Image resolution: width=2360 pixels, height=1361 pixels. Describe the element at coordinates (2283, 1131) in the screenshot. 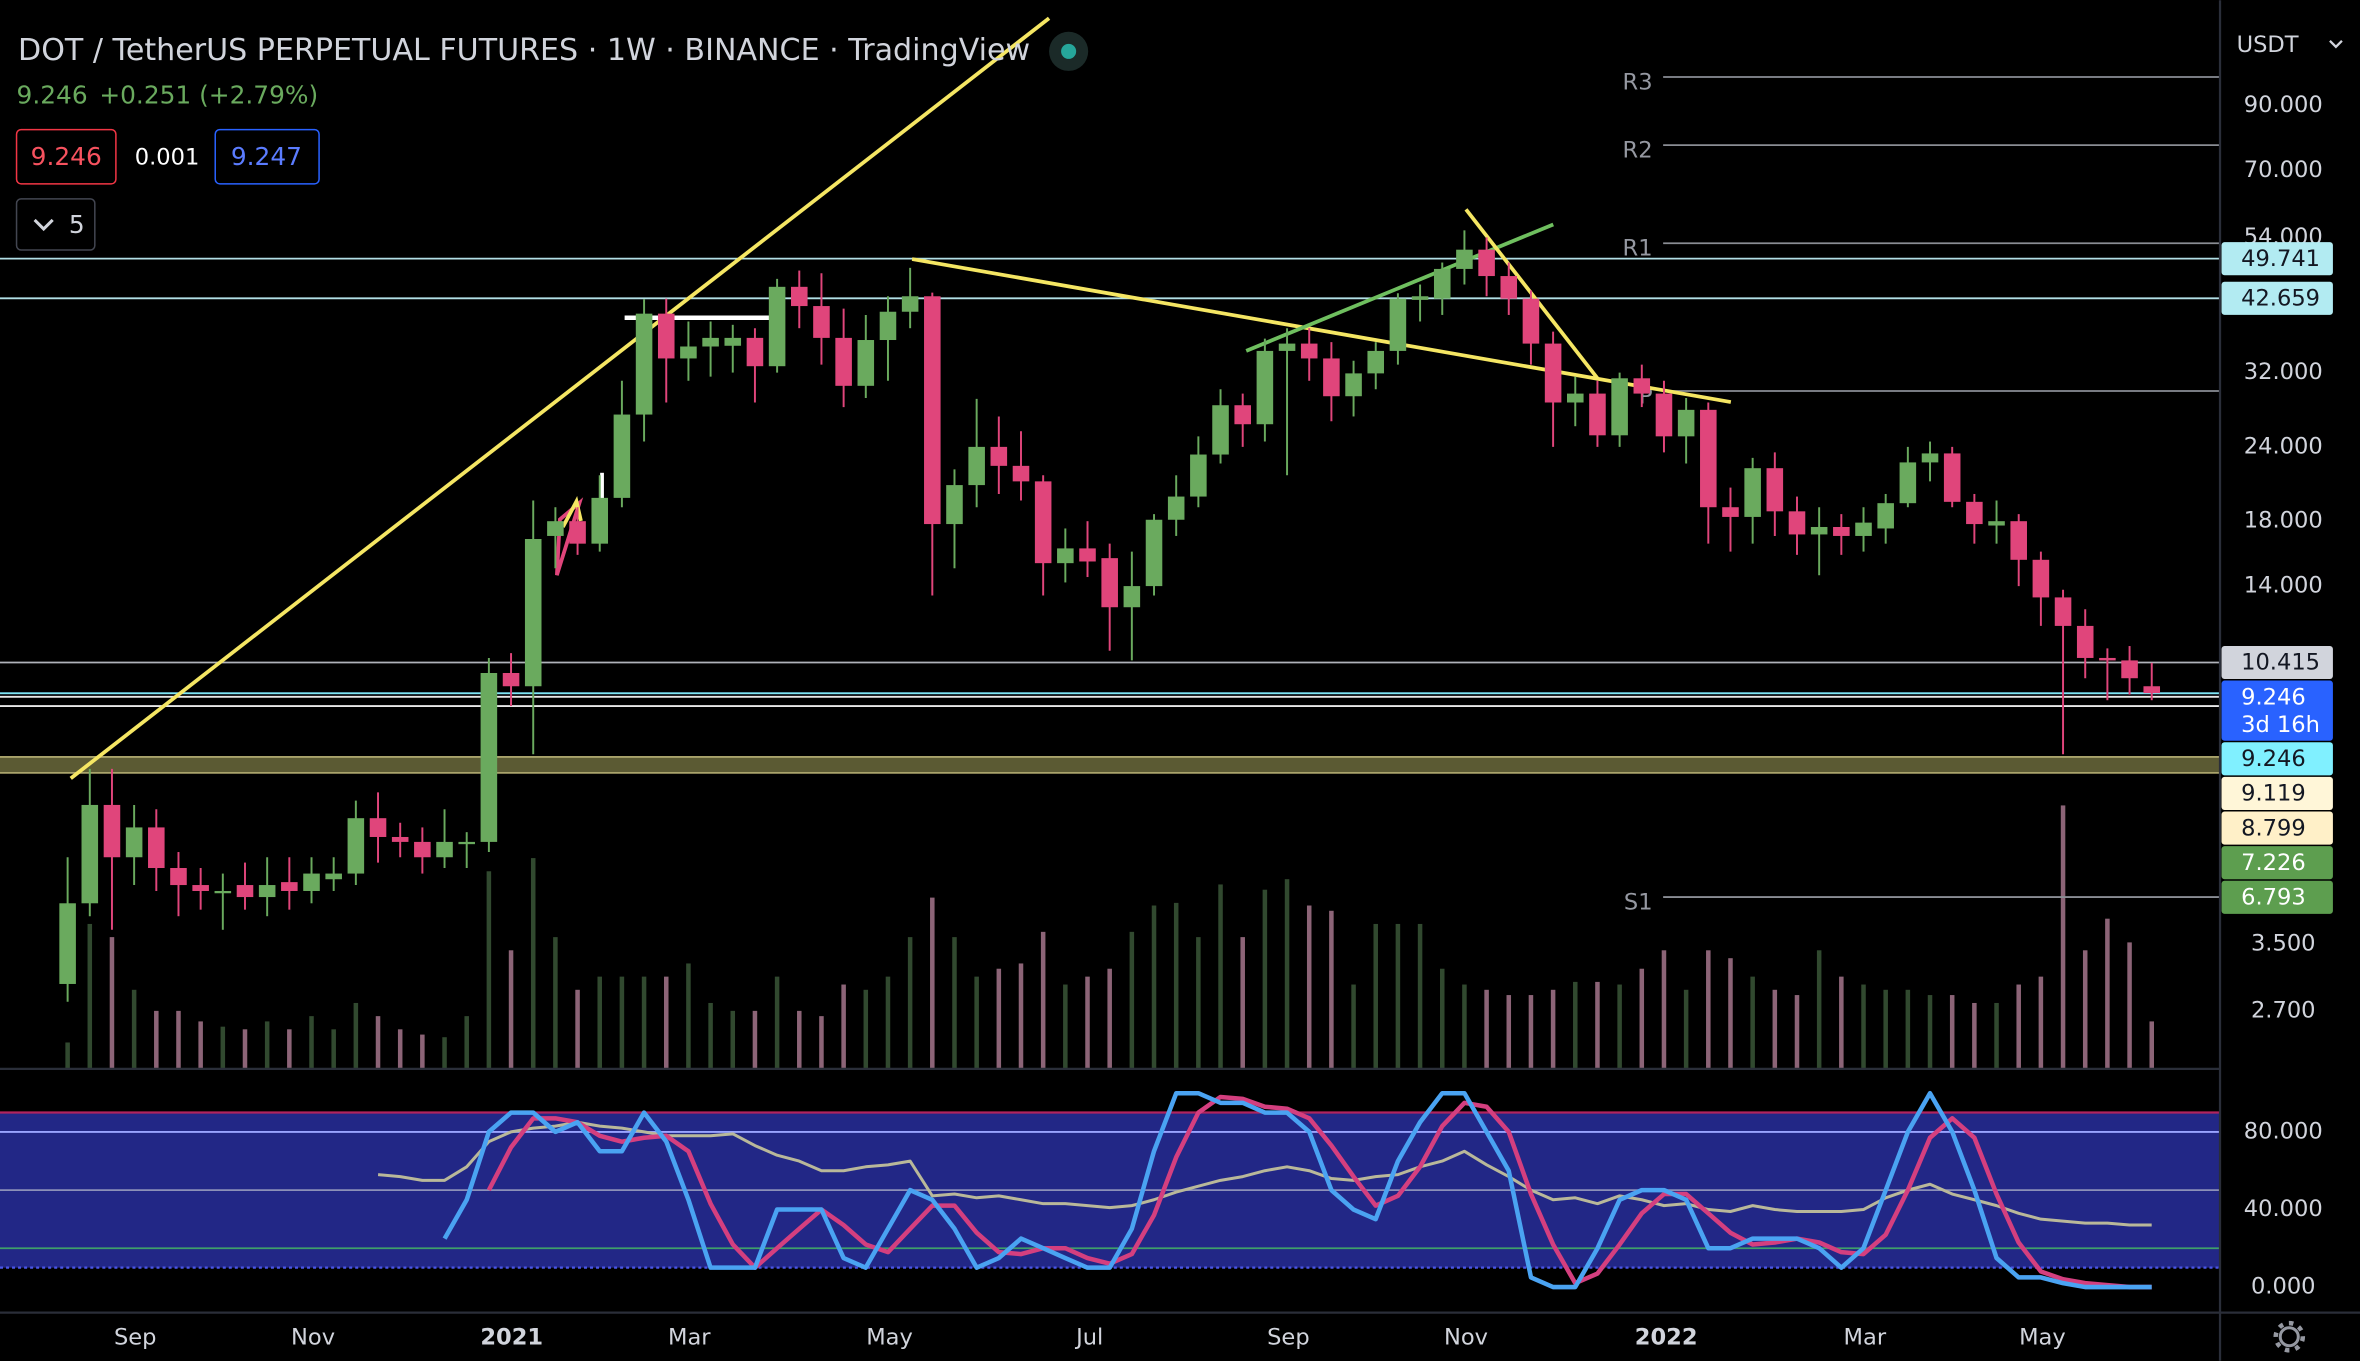

I see `y-tick-label: 80.000` at that location.